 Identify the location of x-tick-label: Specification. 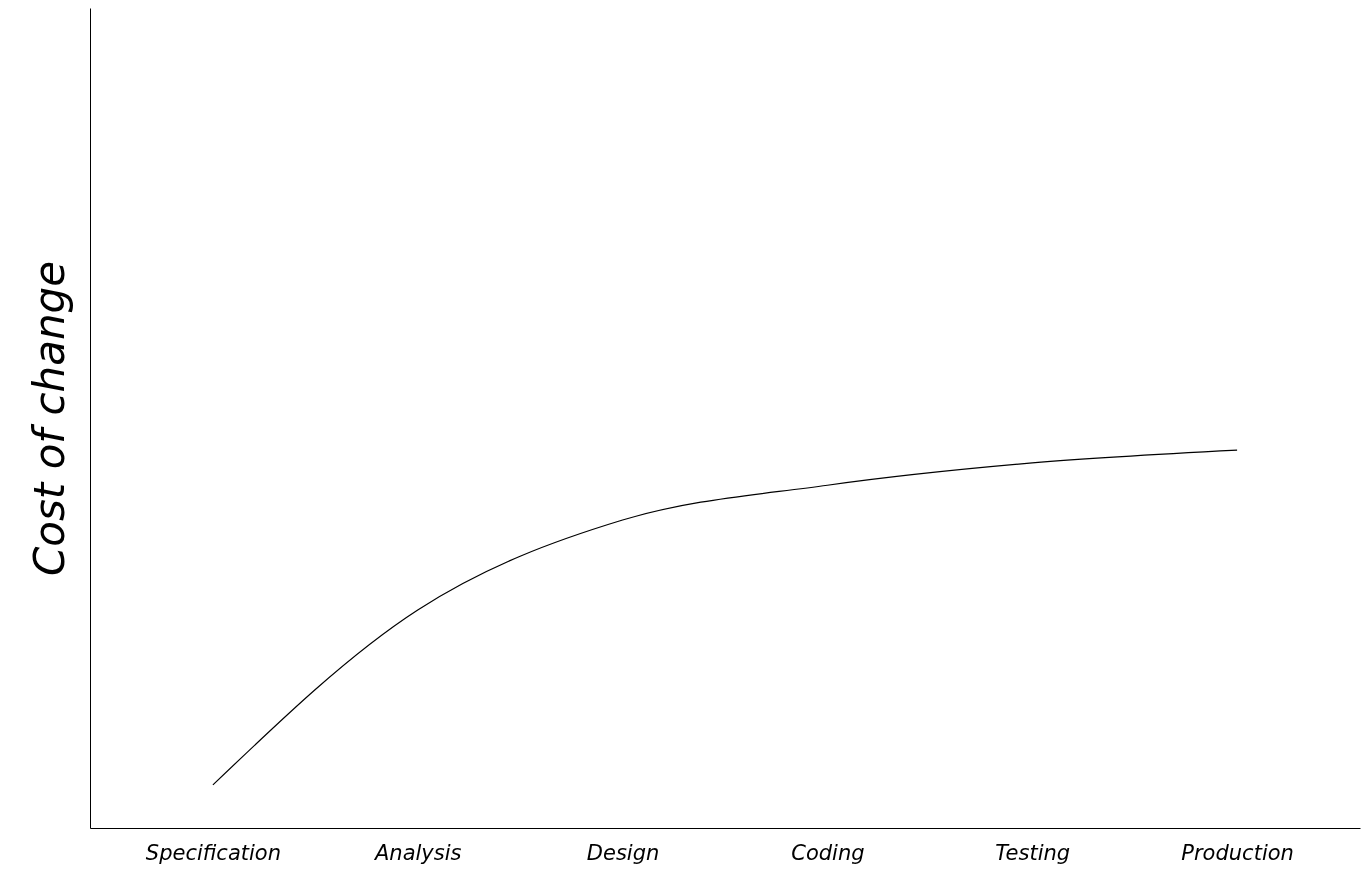
(213, 852).